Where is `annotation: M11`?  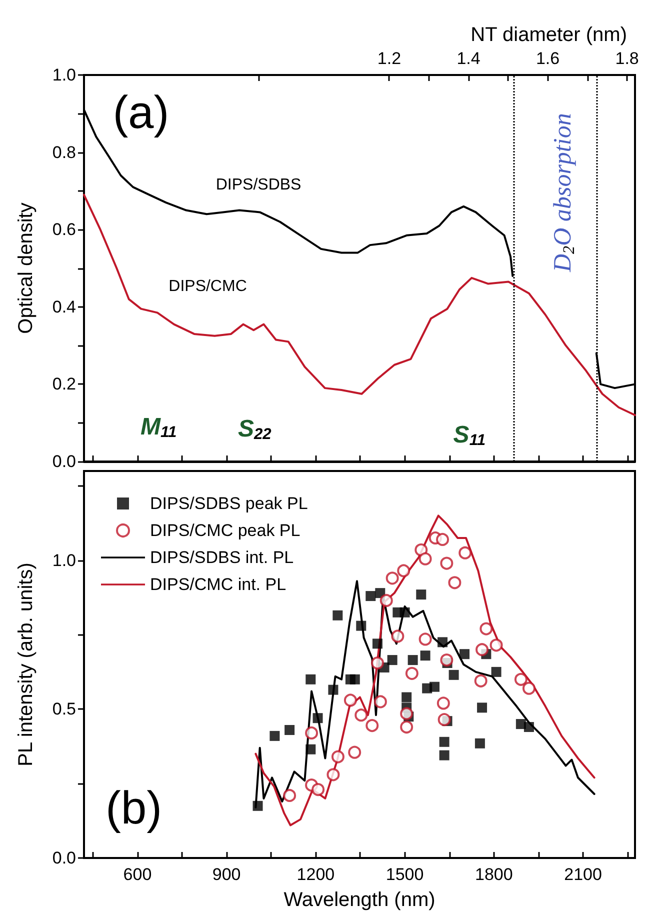 annotation: M11 is located at coordinates (158, 427).